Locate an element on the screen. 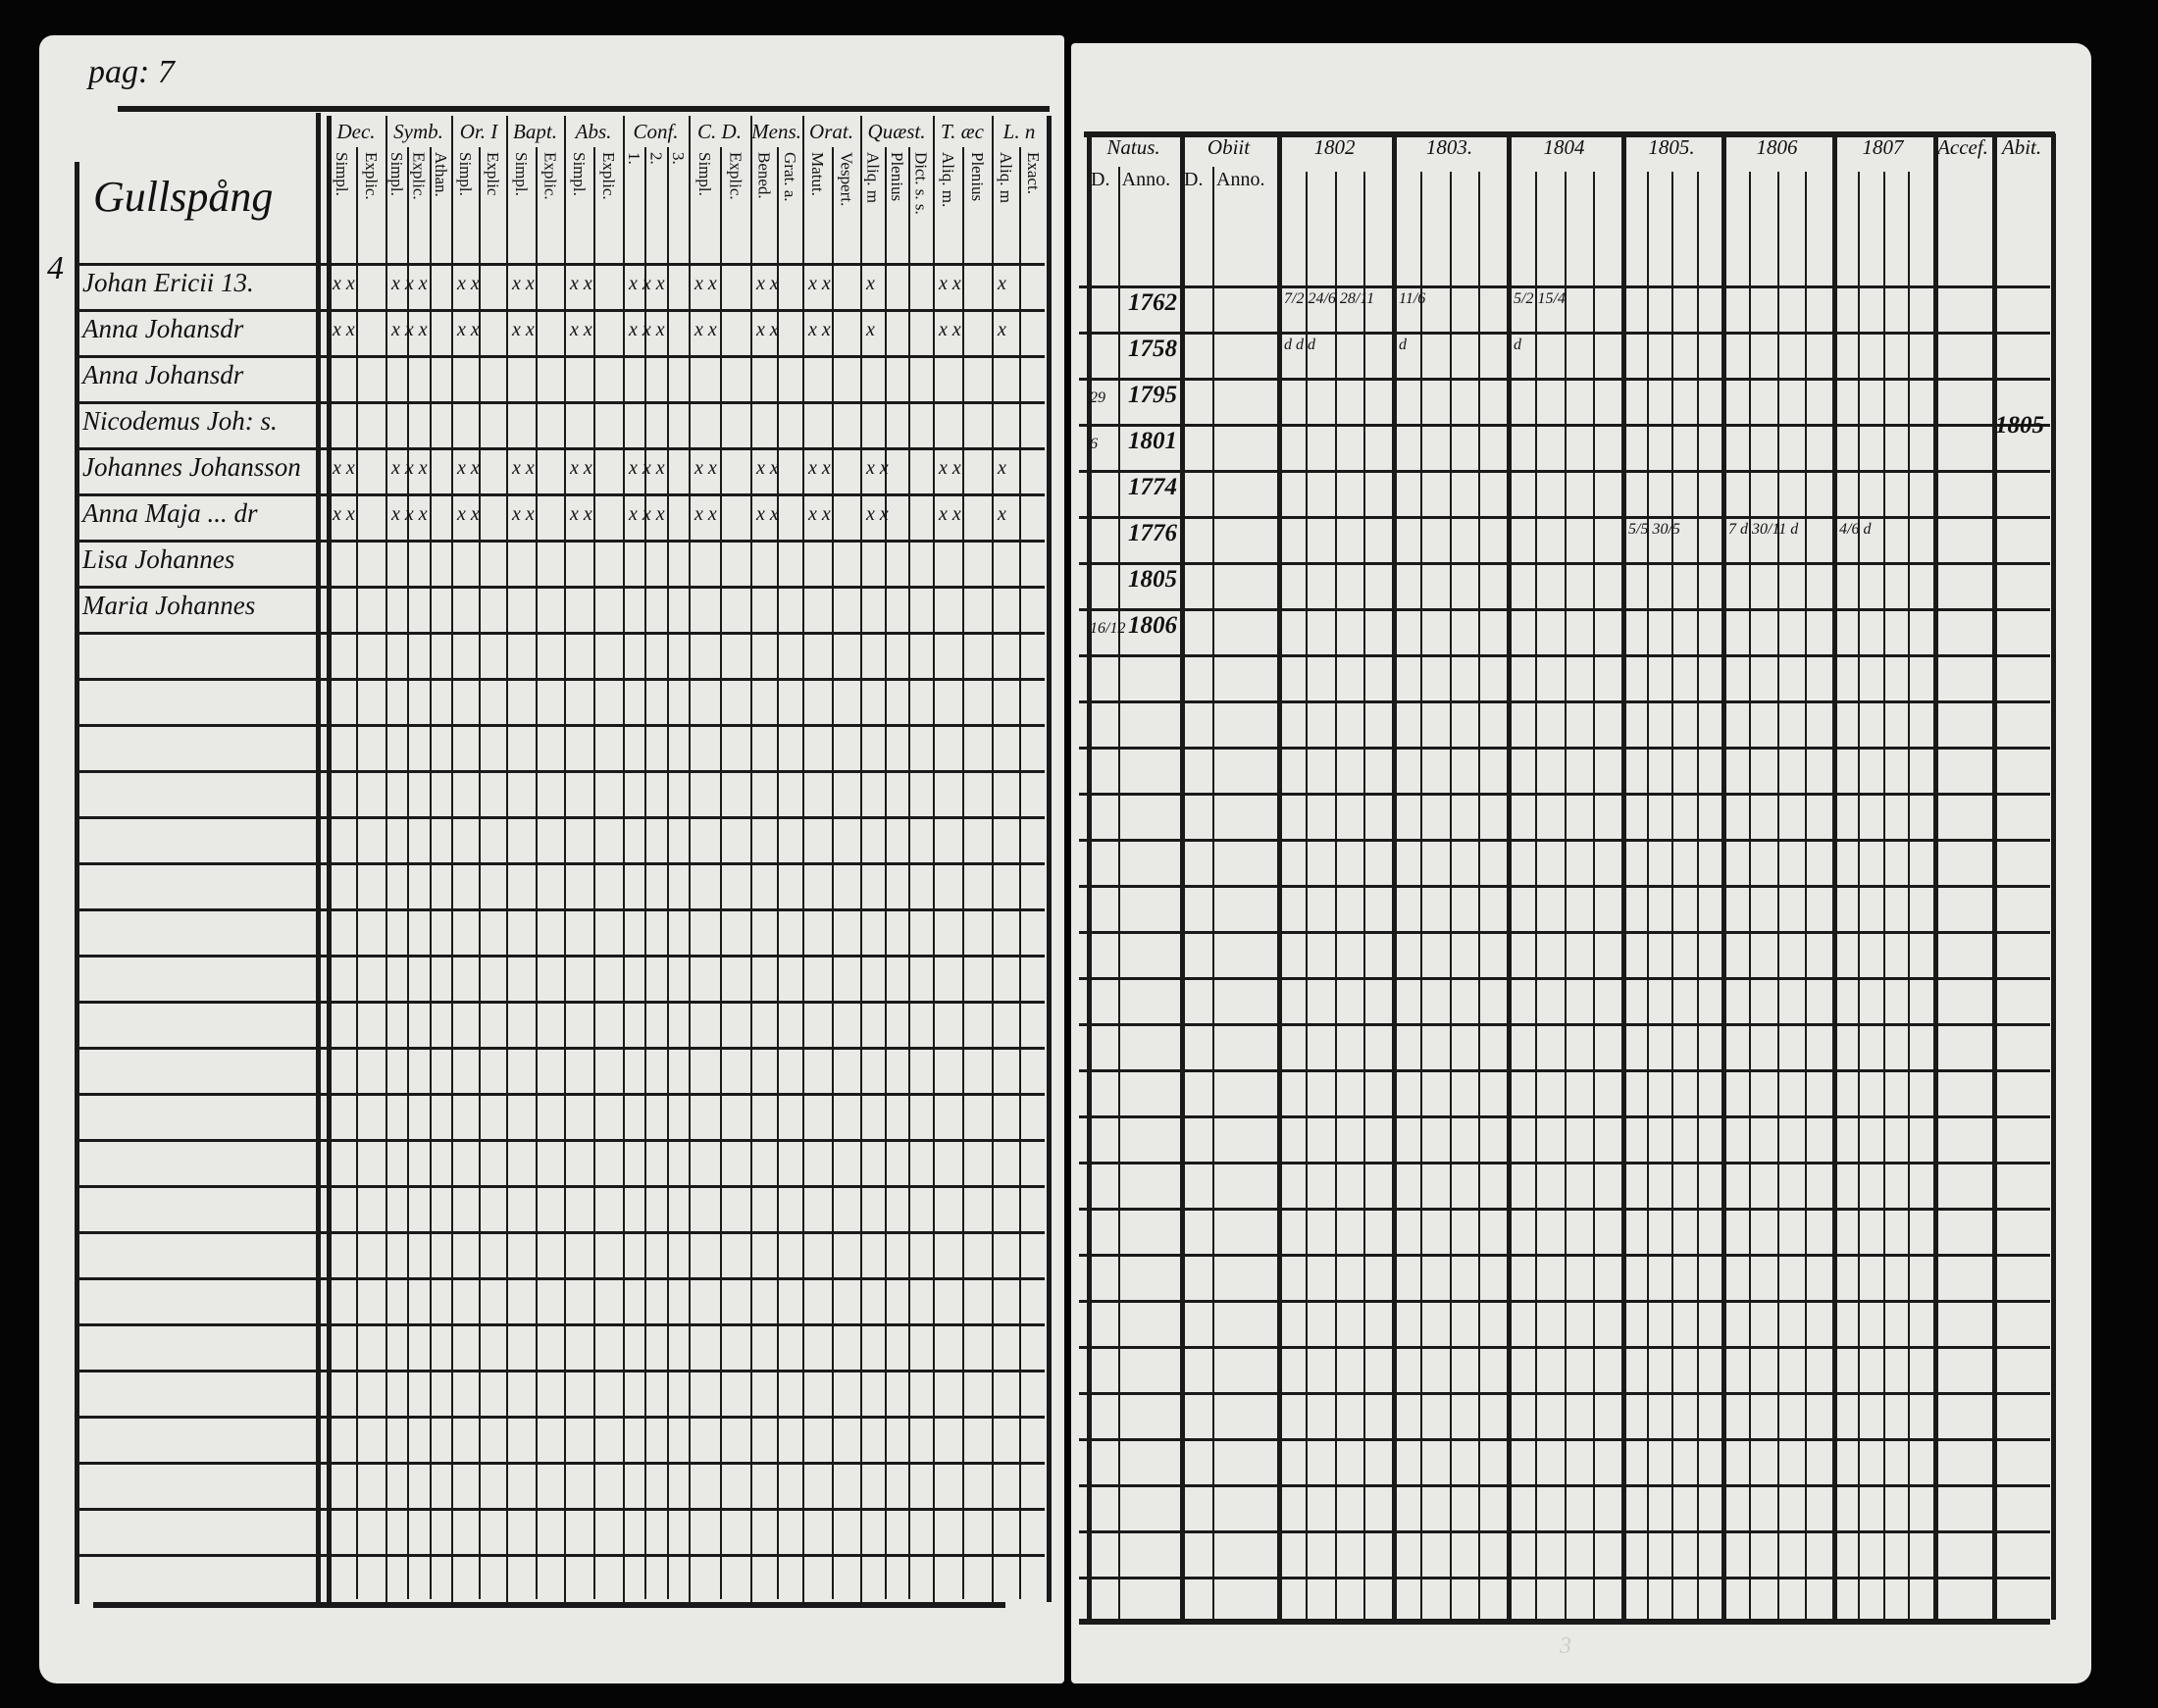  exam-mark: x x x is located at coordinates (409, 468).